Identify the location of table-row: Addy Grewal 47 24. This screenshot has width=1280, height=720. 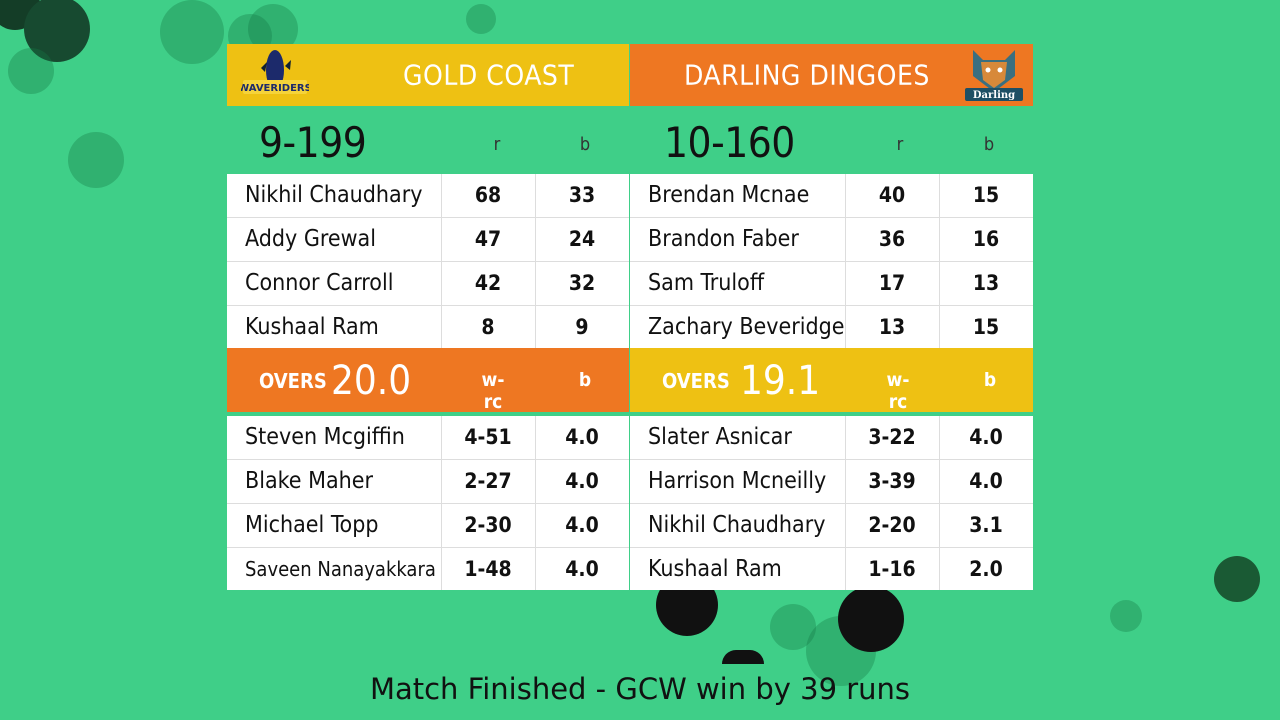
(428, 240).